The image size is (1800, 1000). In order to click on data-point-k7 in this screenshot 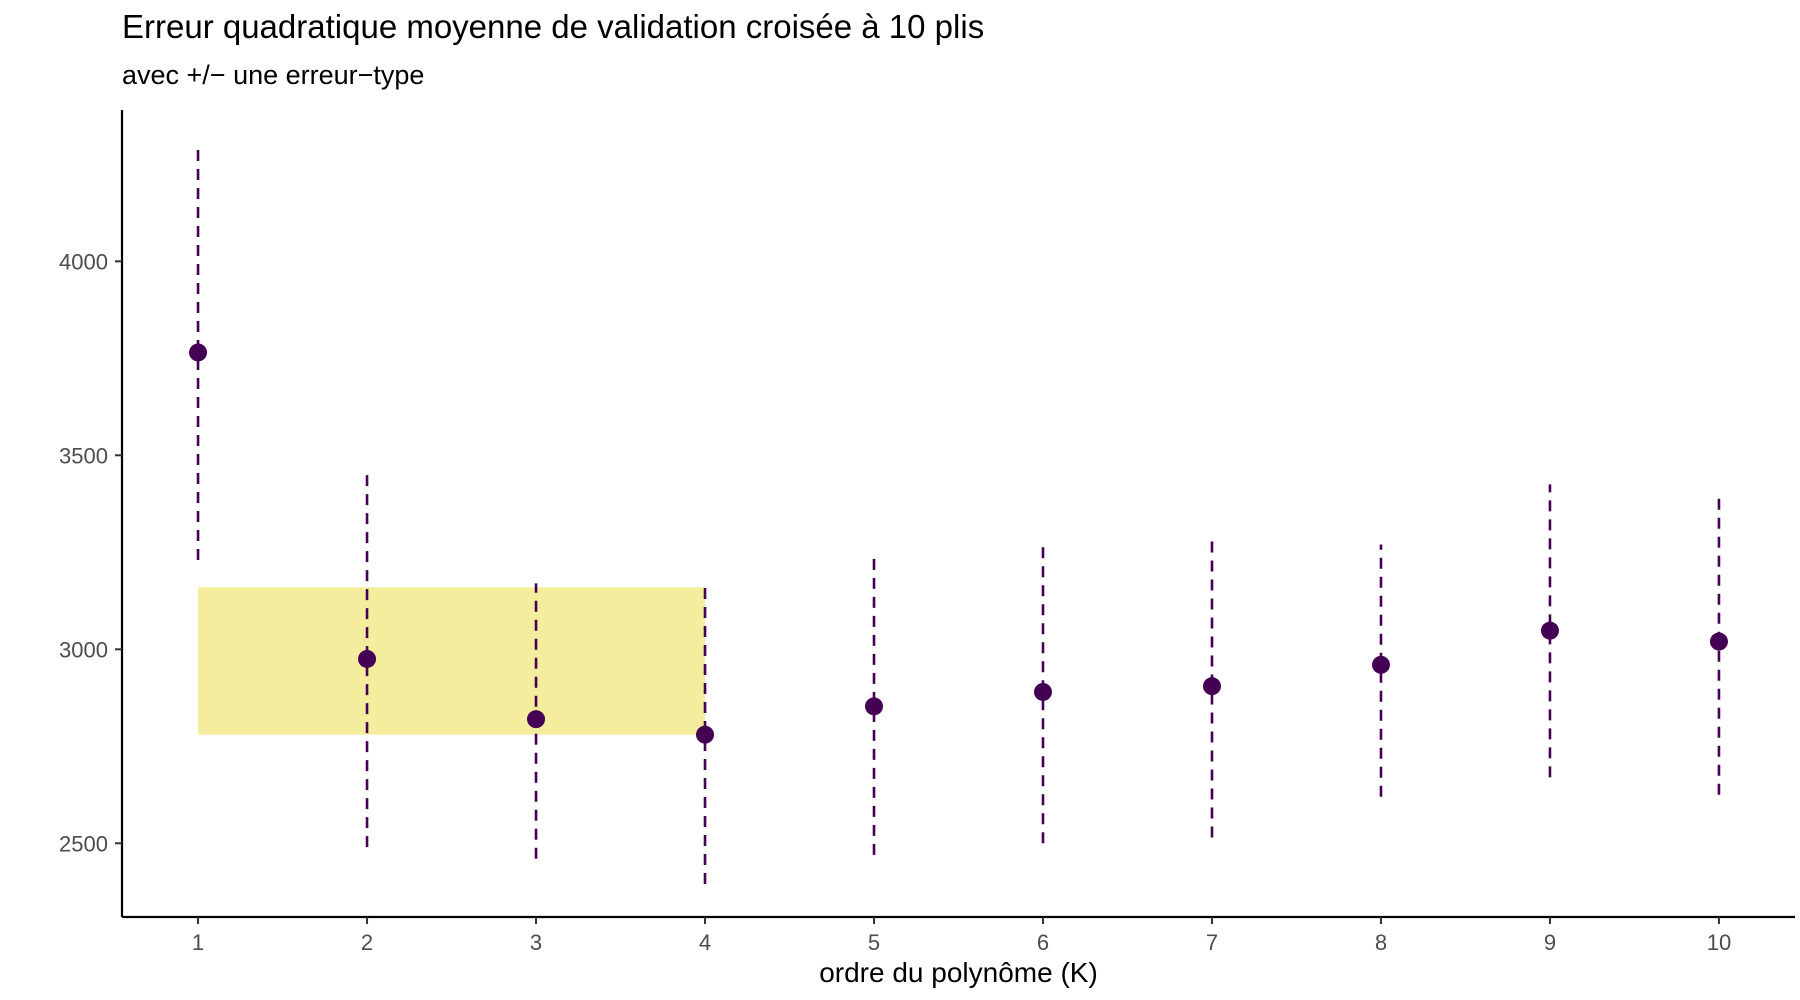, I will do `click(1211, 686)`.